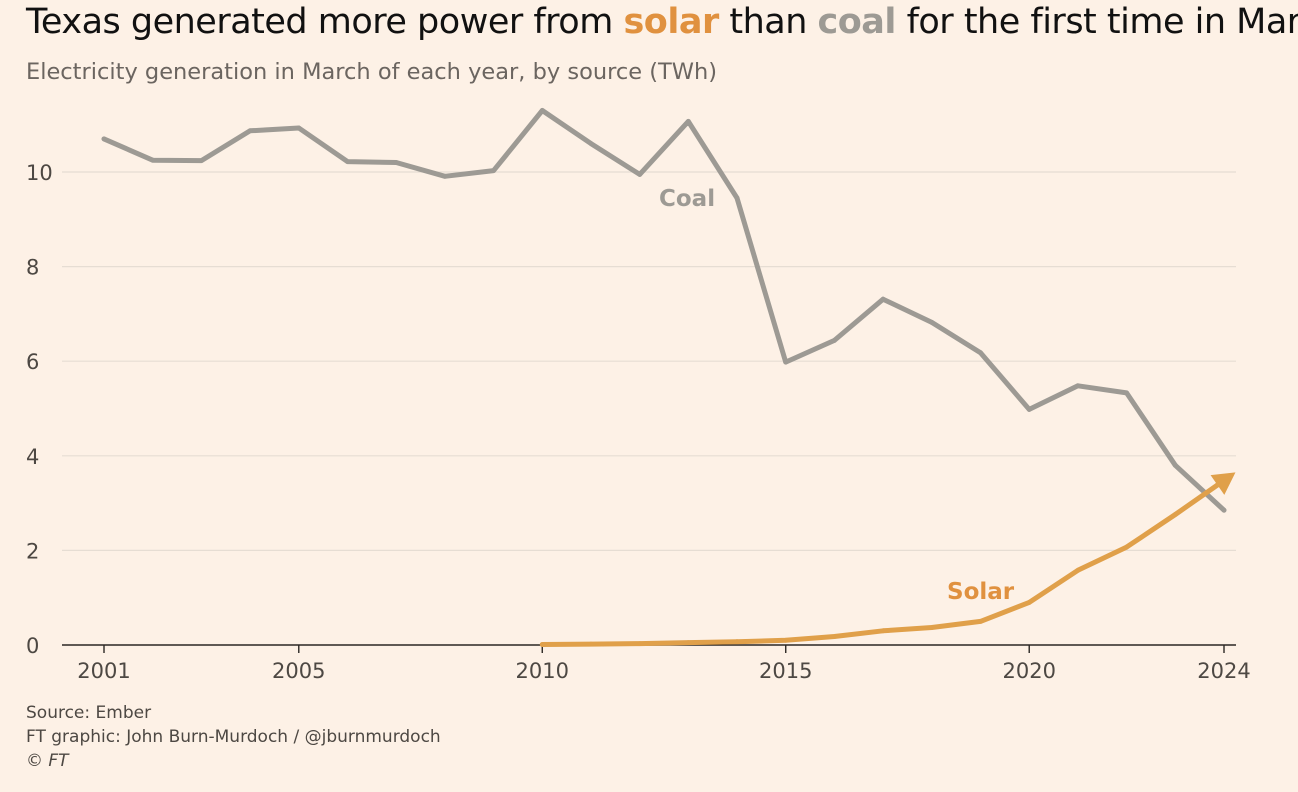 The height and width of the screenshot is (792, 1298). What do you see at coordinates (493, 171) in the screenshot?
I see `data-point-coal-2009` at bounding box center [493, 171].